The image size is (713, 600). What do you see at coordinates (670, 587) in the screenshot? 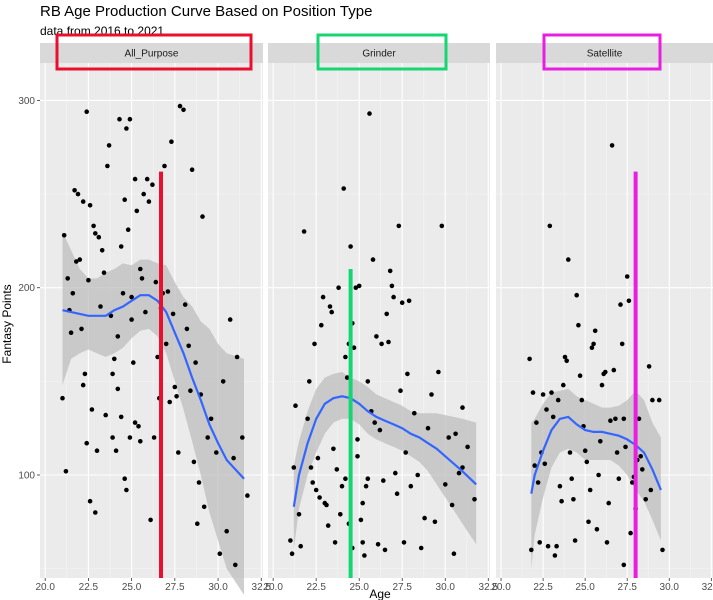
I see `x-tick-label: 30.0` at bounding box center [670, 587].